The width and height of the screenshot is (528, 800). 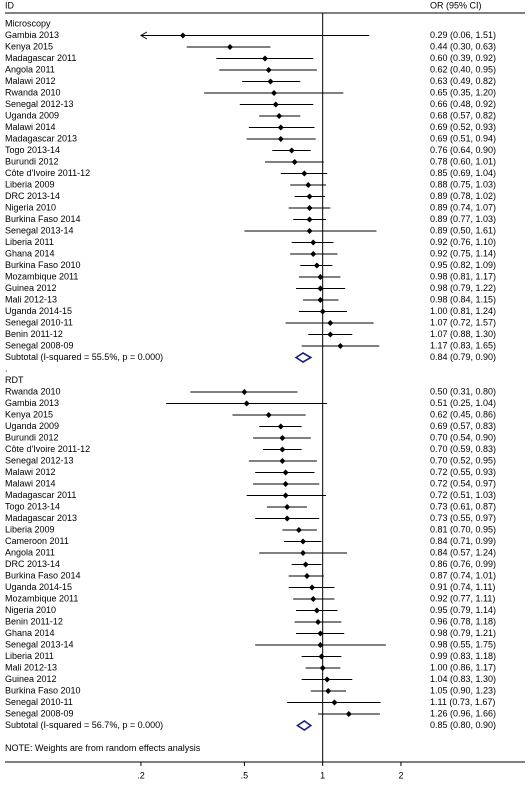 I want to click on study-id: Uganda 2009, so click(x=32, y=426).